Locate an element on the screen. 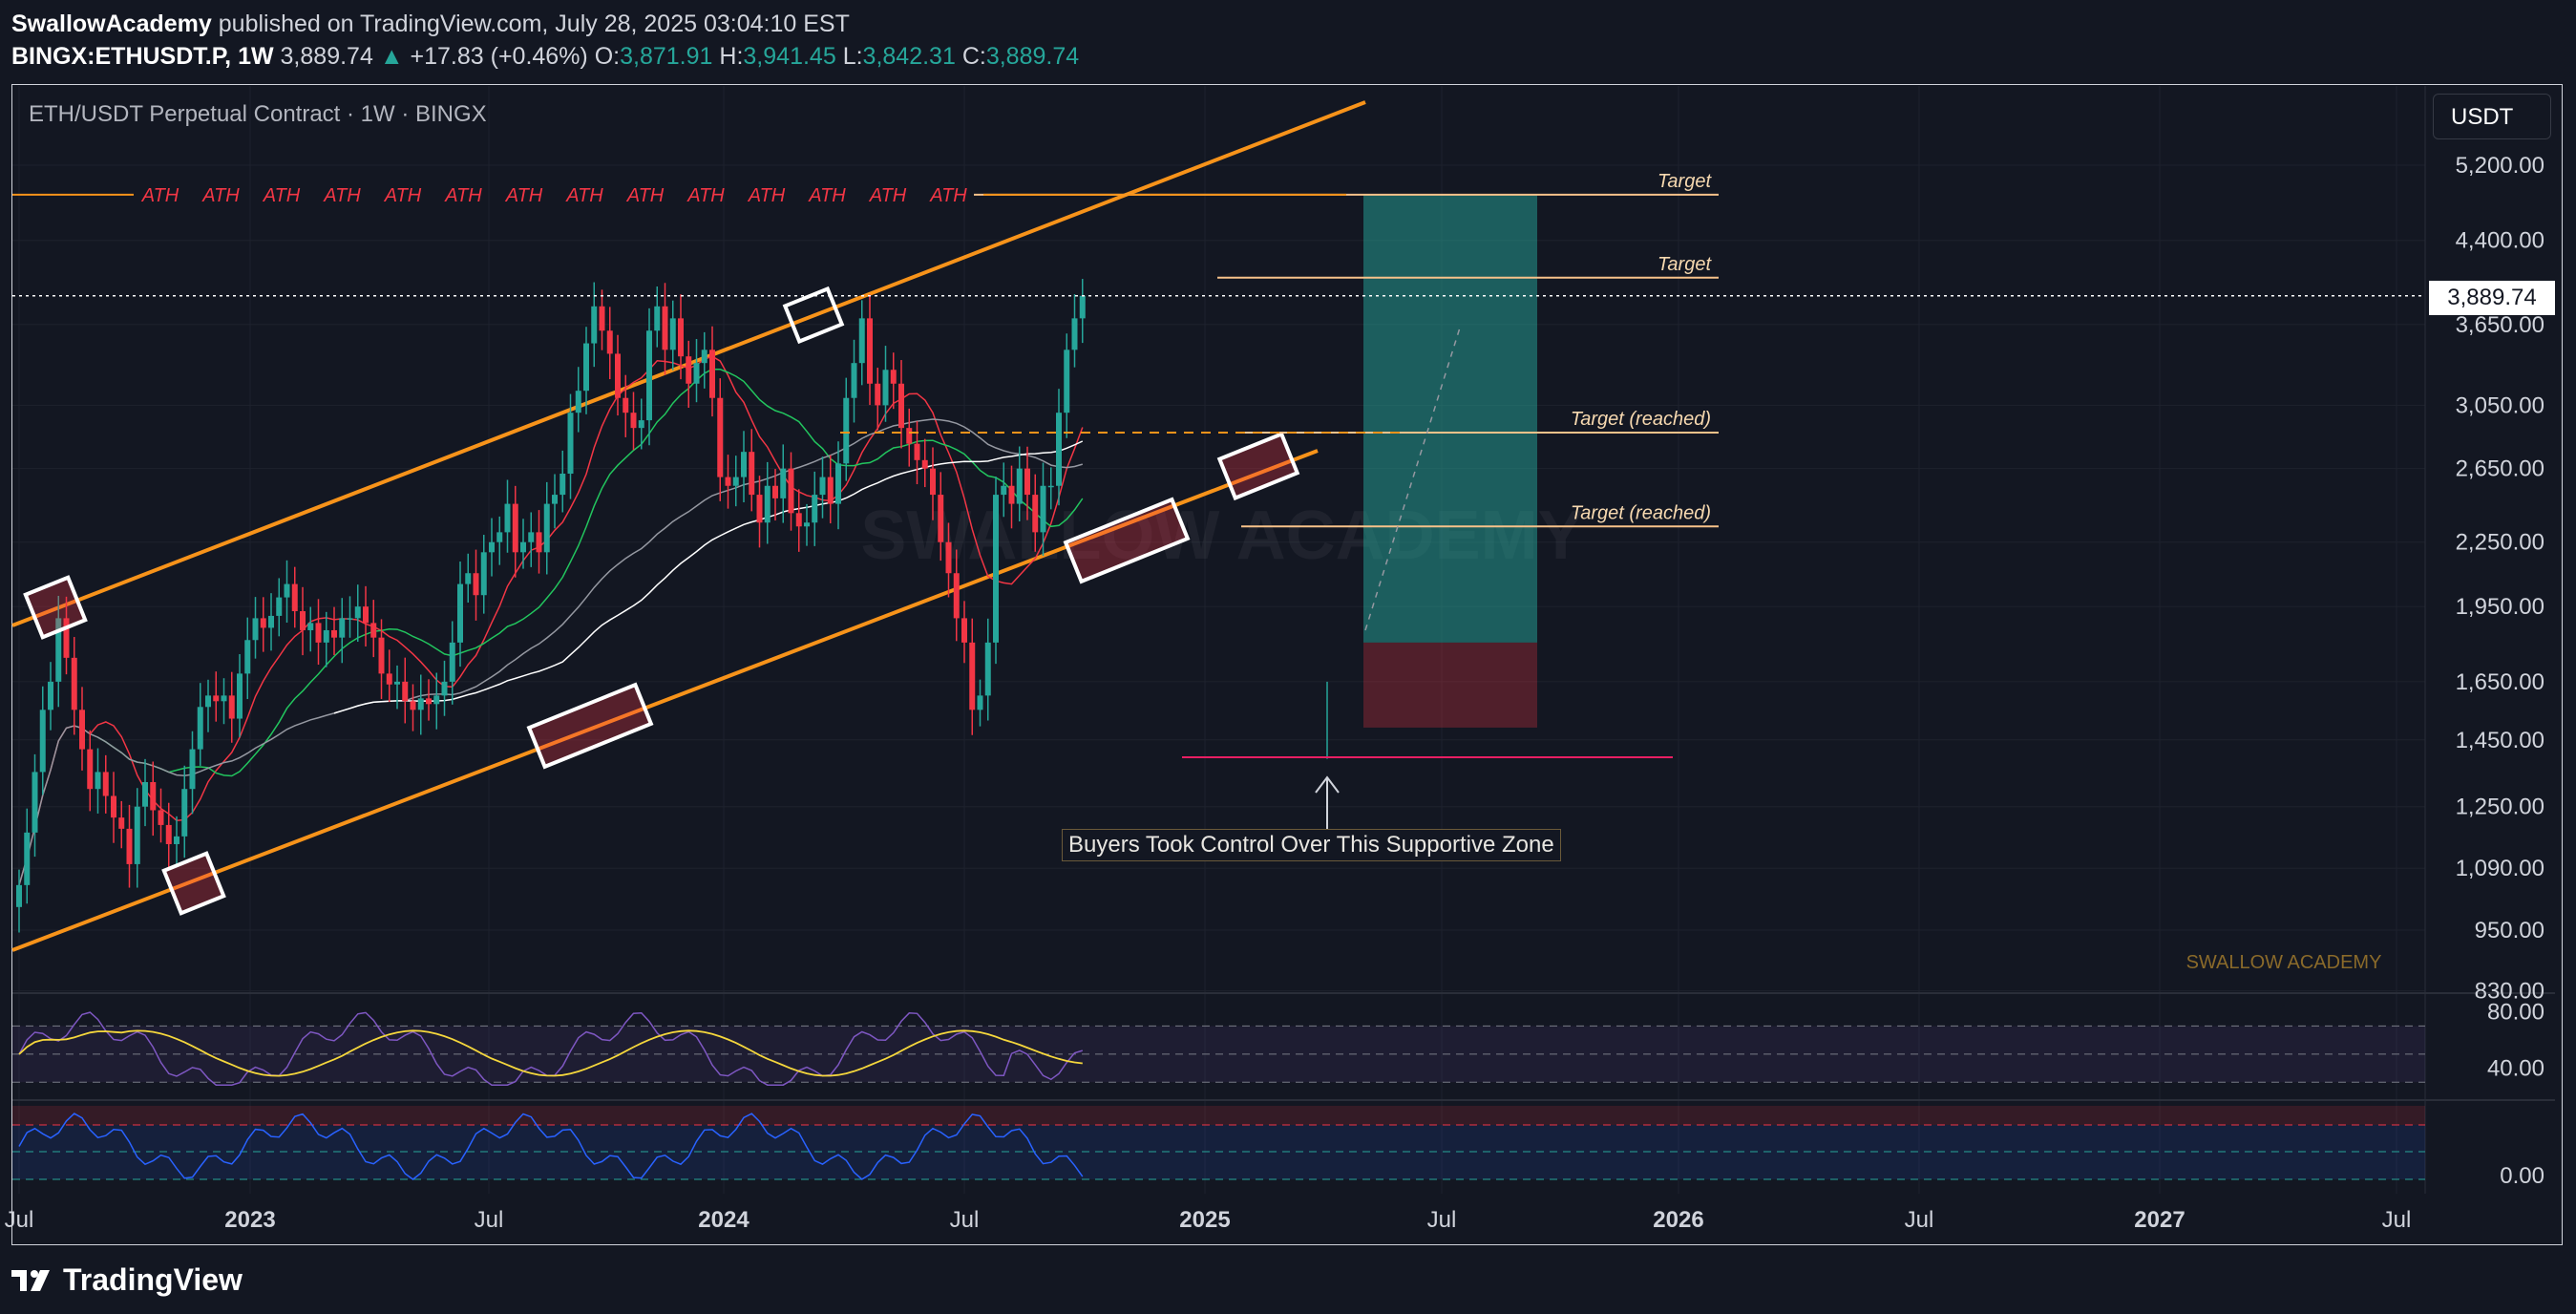  change-value: +17.83 (+0.46%) is located at coordinates (499, 56).